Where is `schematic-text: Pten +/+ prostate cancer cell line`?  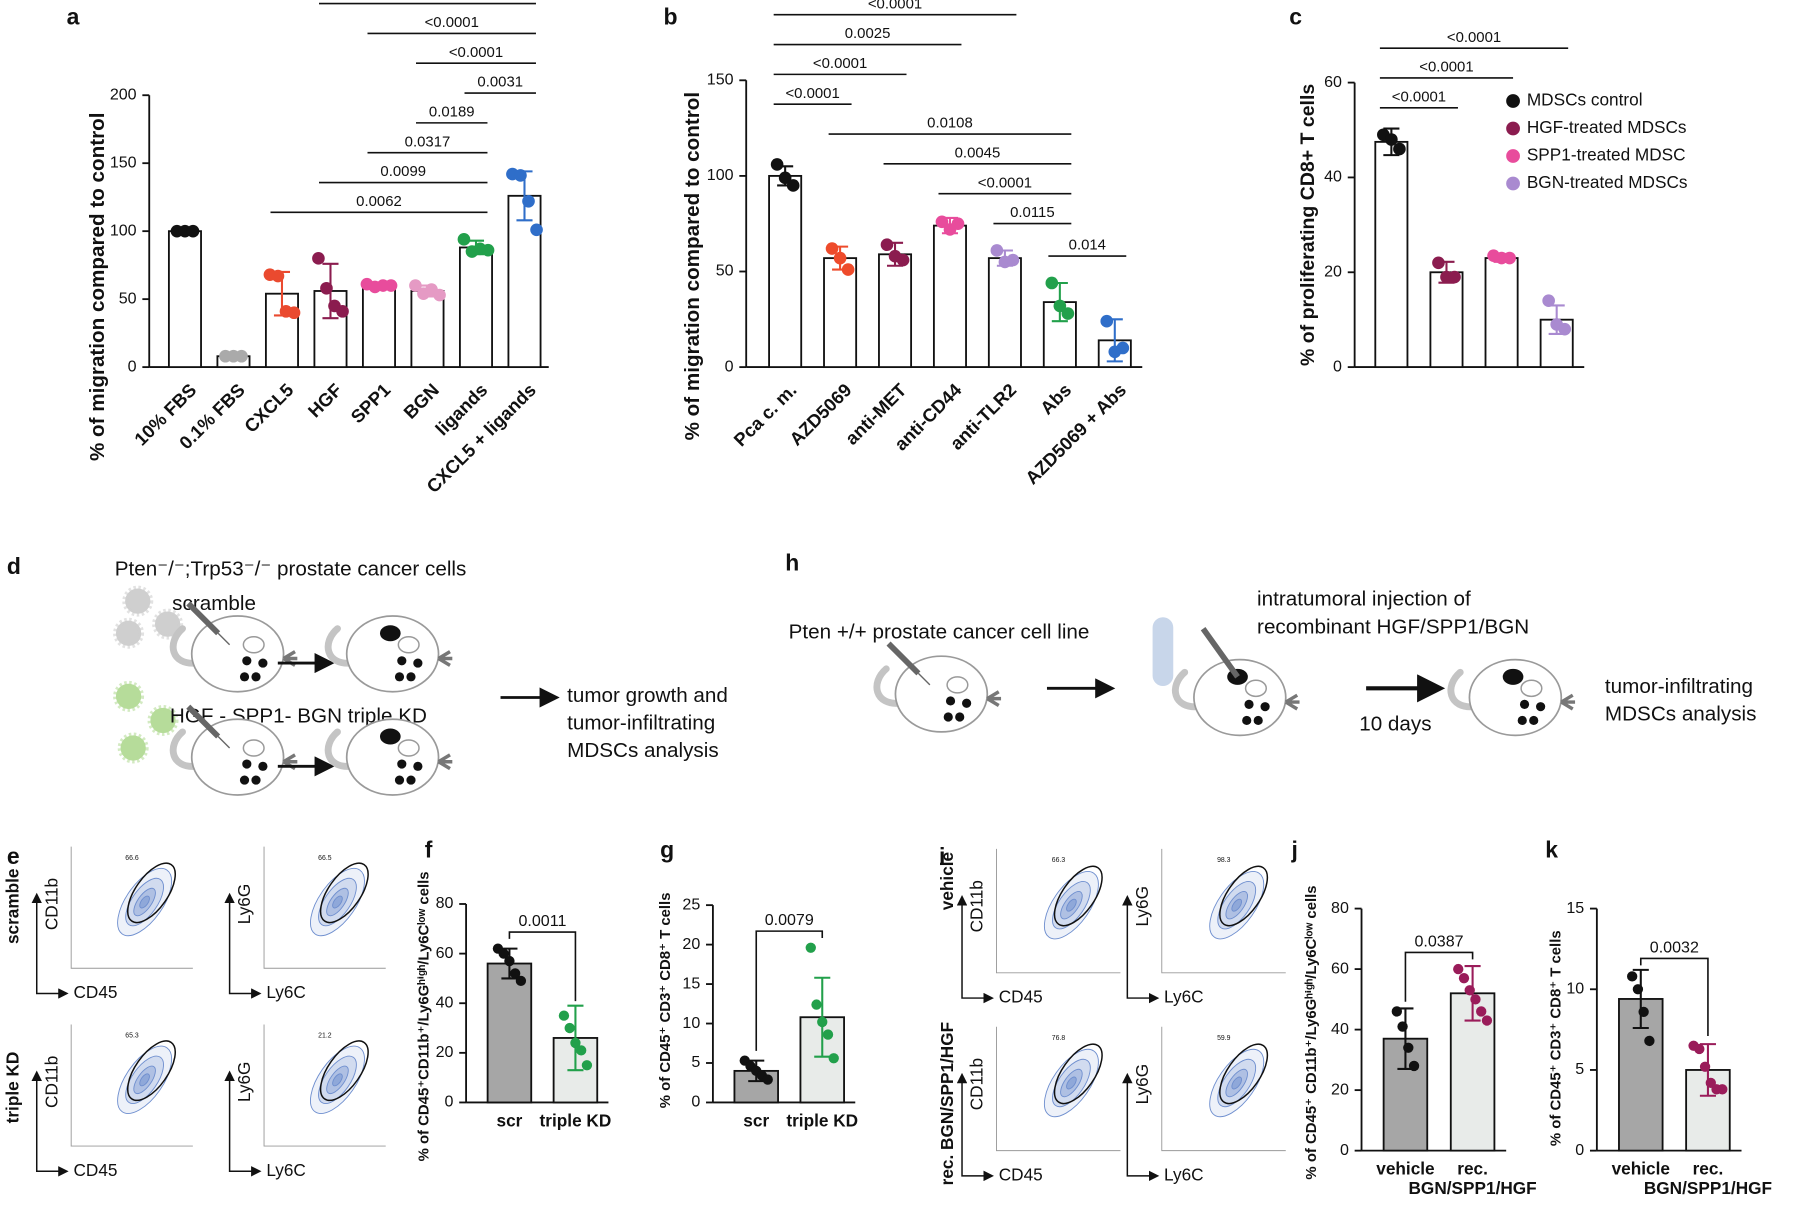
schematic-text: Pten +/+ prostate cancer cell line is located at coordinates (939, 632).